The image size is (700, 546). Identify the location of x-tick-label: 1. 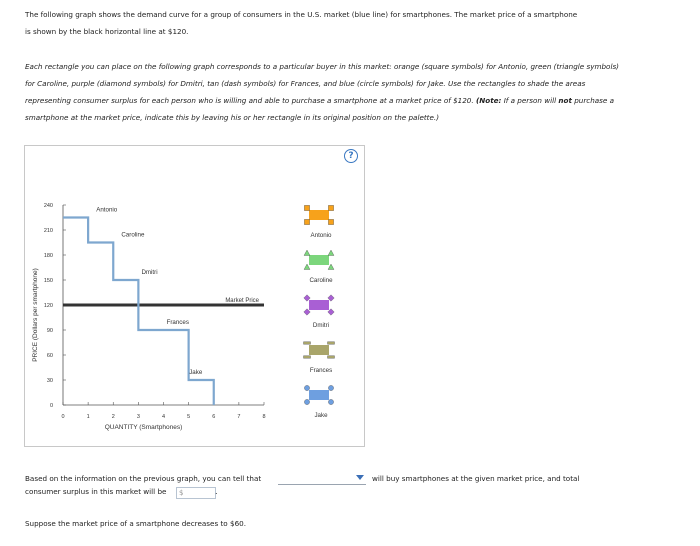
(88, 417).